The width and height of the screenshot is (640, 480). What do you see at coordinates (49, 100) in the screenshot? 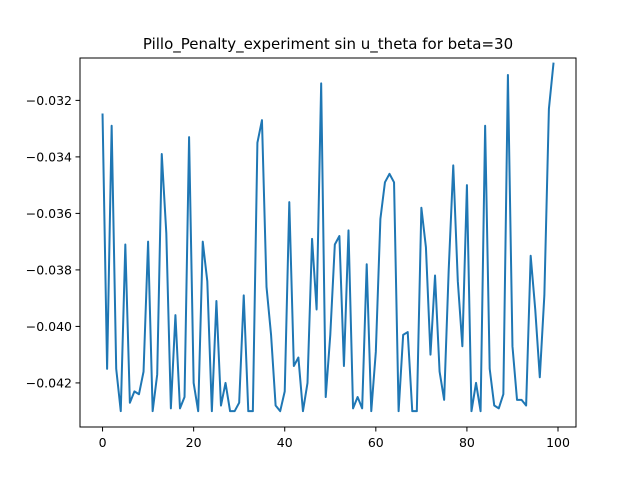
I see `y-tick-label: −0.032` at bounding box center [49, 100].